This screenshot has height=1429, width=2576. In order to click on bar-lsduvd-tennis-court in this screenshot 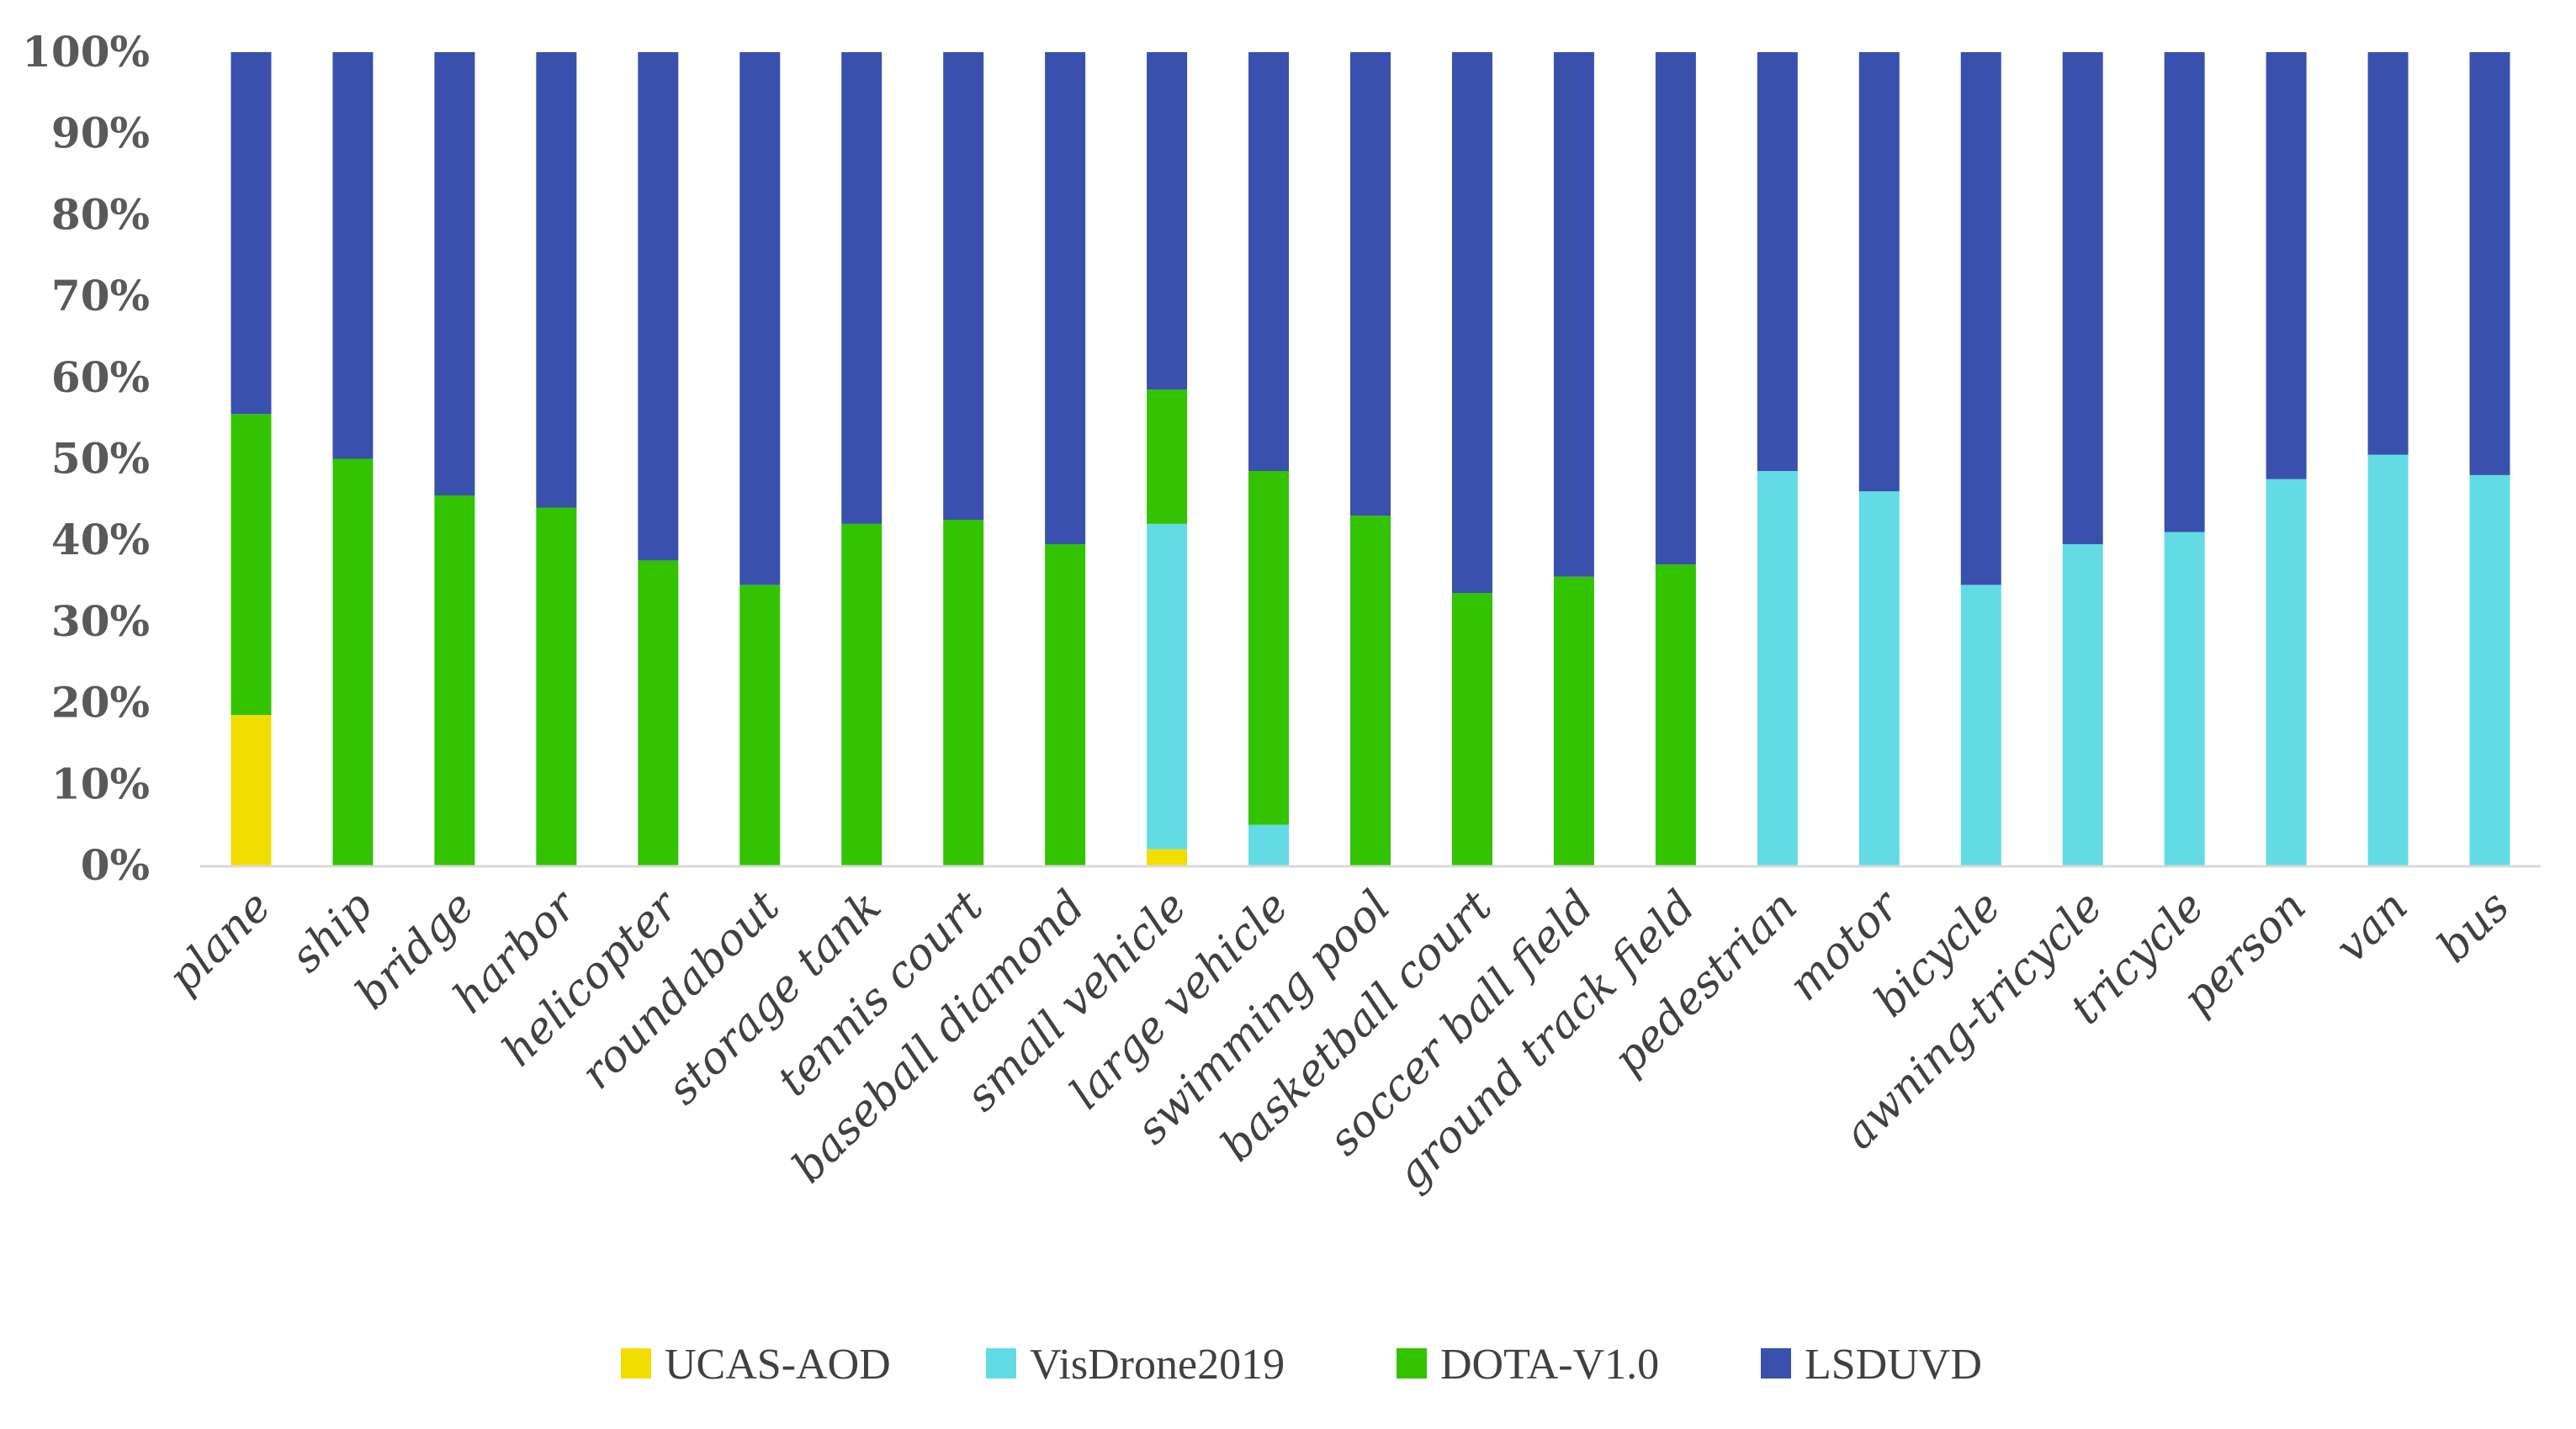, I will do `click(963, 287)`.